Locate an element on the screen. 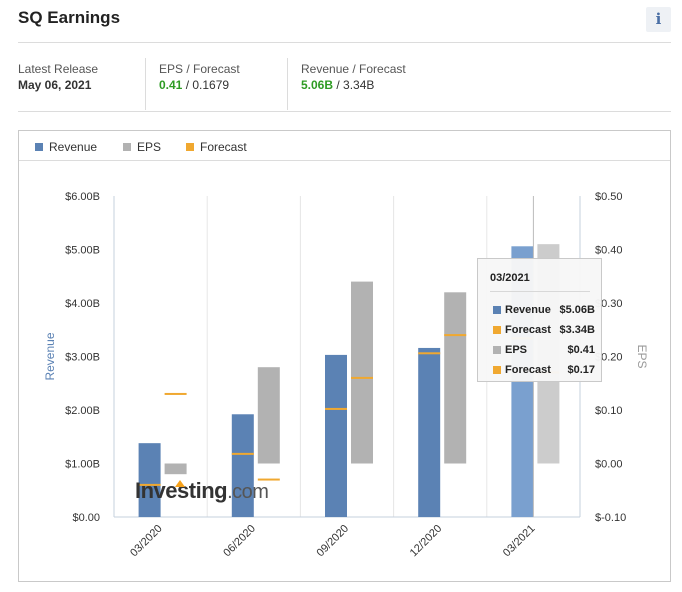 Image resolution: width=682 pixels, height=592 pixels. legend-item-forecast: Forecast is located at coordinates (216, 147).